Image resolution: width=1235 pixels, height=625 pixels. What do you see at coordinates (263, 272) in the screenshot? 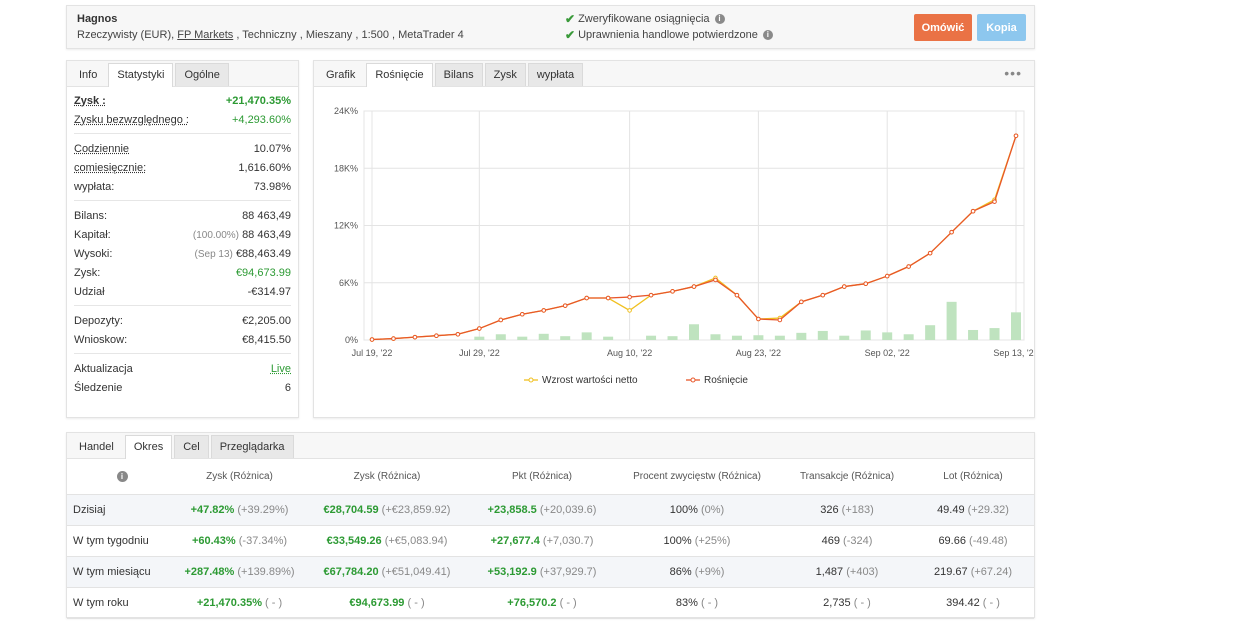
I see `stat-value: €94,673.99` at bounding box center [263, 272].